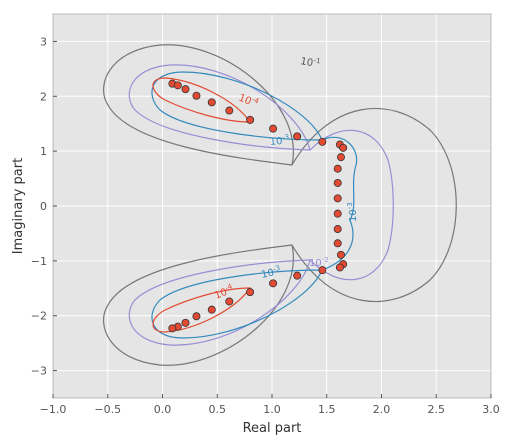 The width and height of the screenshot is (510, 446). Describe the element at coordinates (43, 206) in the screenshot. I see `y-tick-label: 0` at that location.